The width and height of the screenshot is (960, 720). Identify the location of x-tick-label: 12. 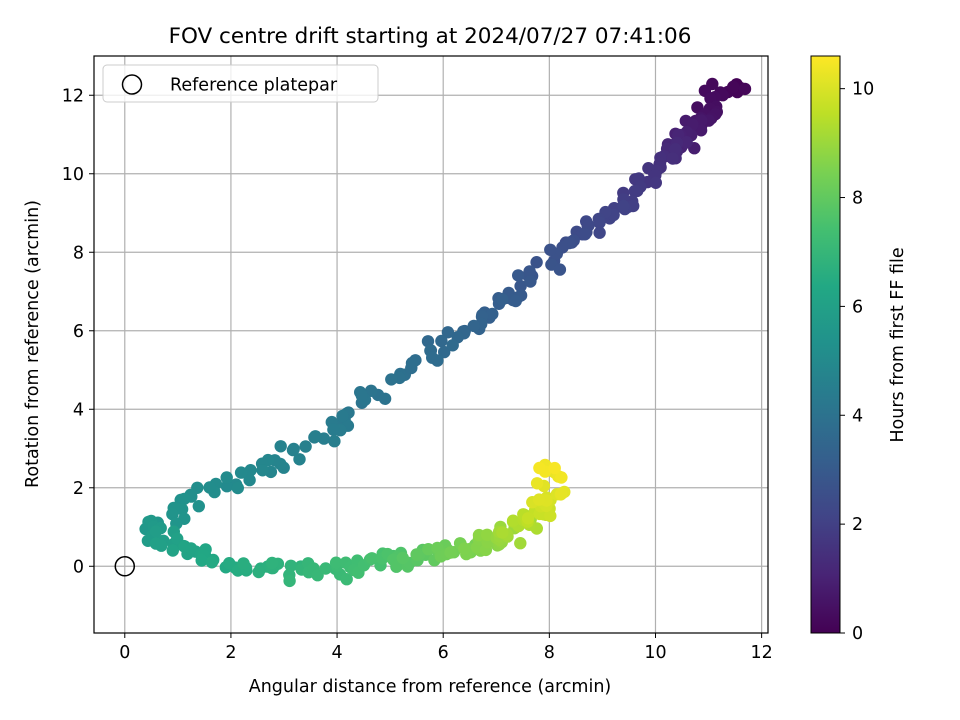
(761, 653).